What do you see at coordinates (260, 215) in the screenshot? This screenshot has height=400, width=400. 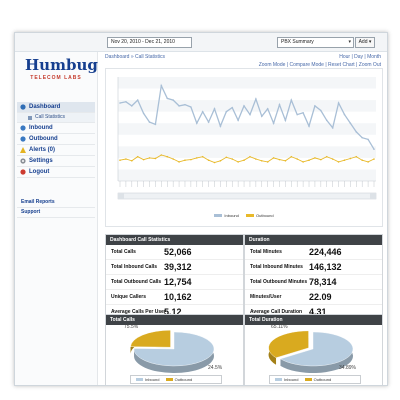 I see `legend-item-outbound: Outbound` at bounding box center [260, 215].